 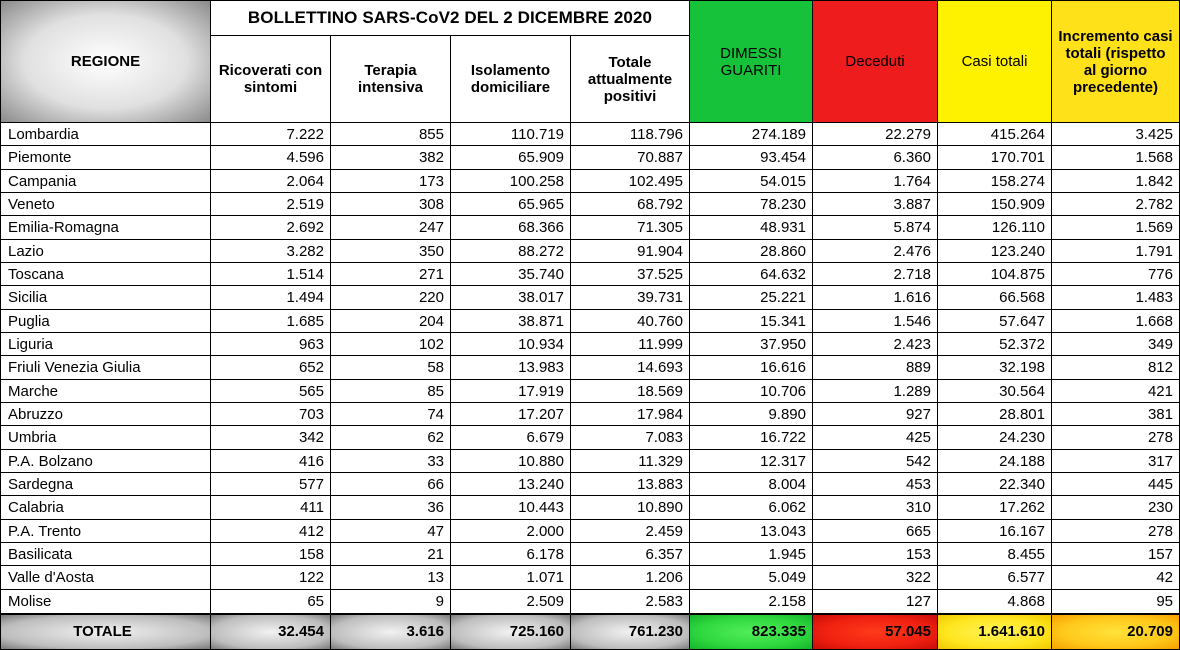 I want to click on cell-casi-totali: 158.274, so click(x=1017, y=181).